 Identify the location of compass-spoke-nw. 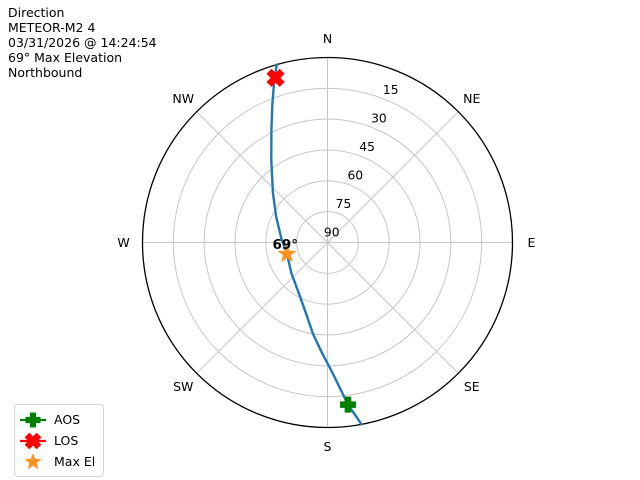
(262, 177).